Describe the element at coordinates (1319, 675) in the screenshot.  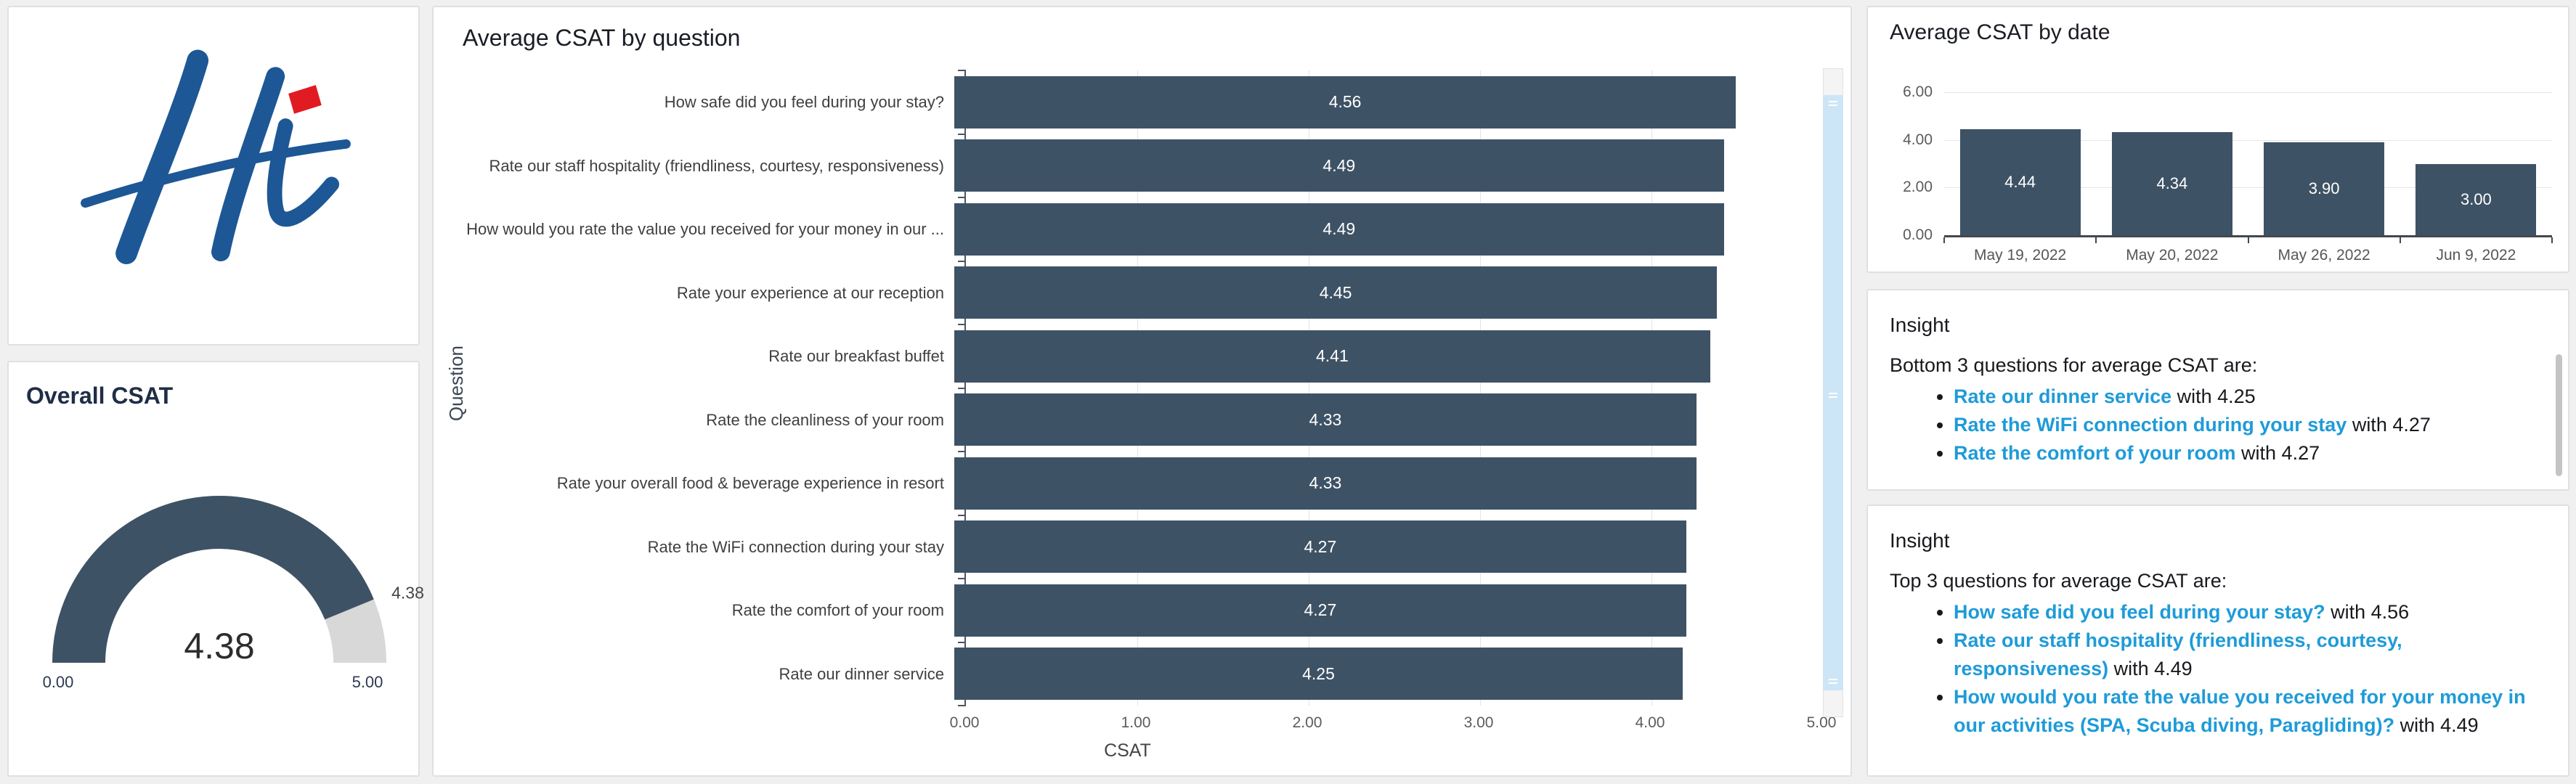
I see `question-bar: 4.25` at that location.